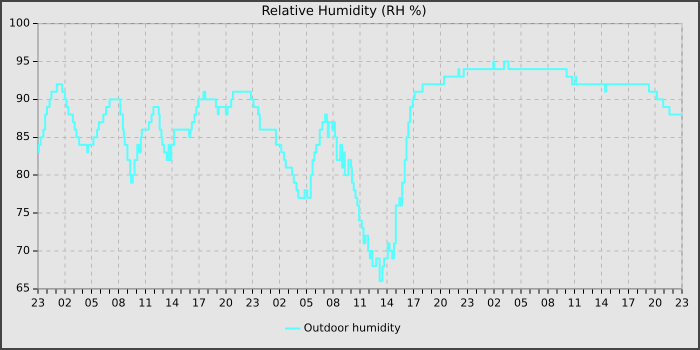 This screenshot has width=700, height=350. Describe the element at coordinates (23, 99) in the screenshot. I see `y-tick-label: 90` at that location.